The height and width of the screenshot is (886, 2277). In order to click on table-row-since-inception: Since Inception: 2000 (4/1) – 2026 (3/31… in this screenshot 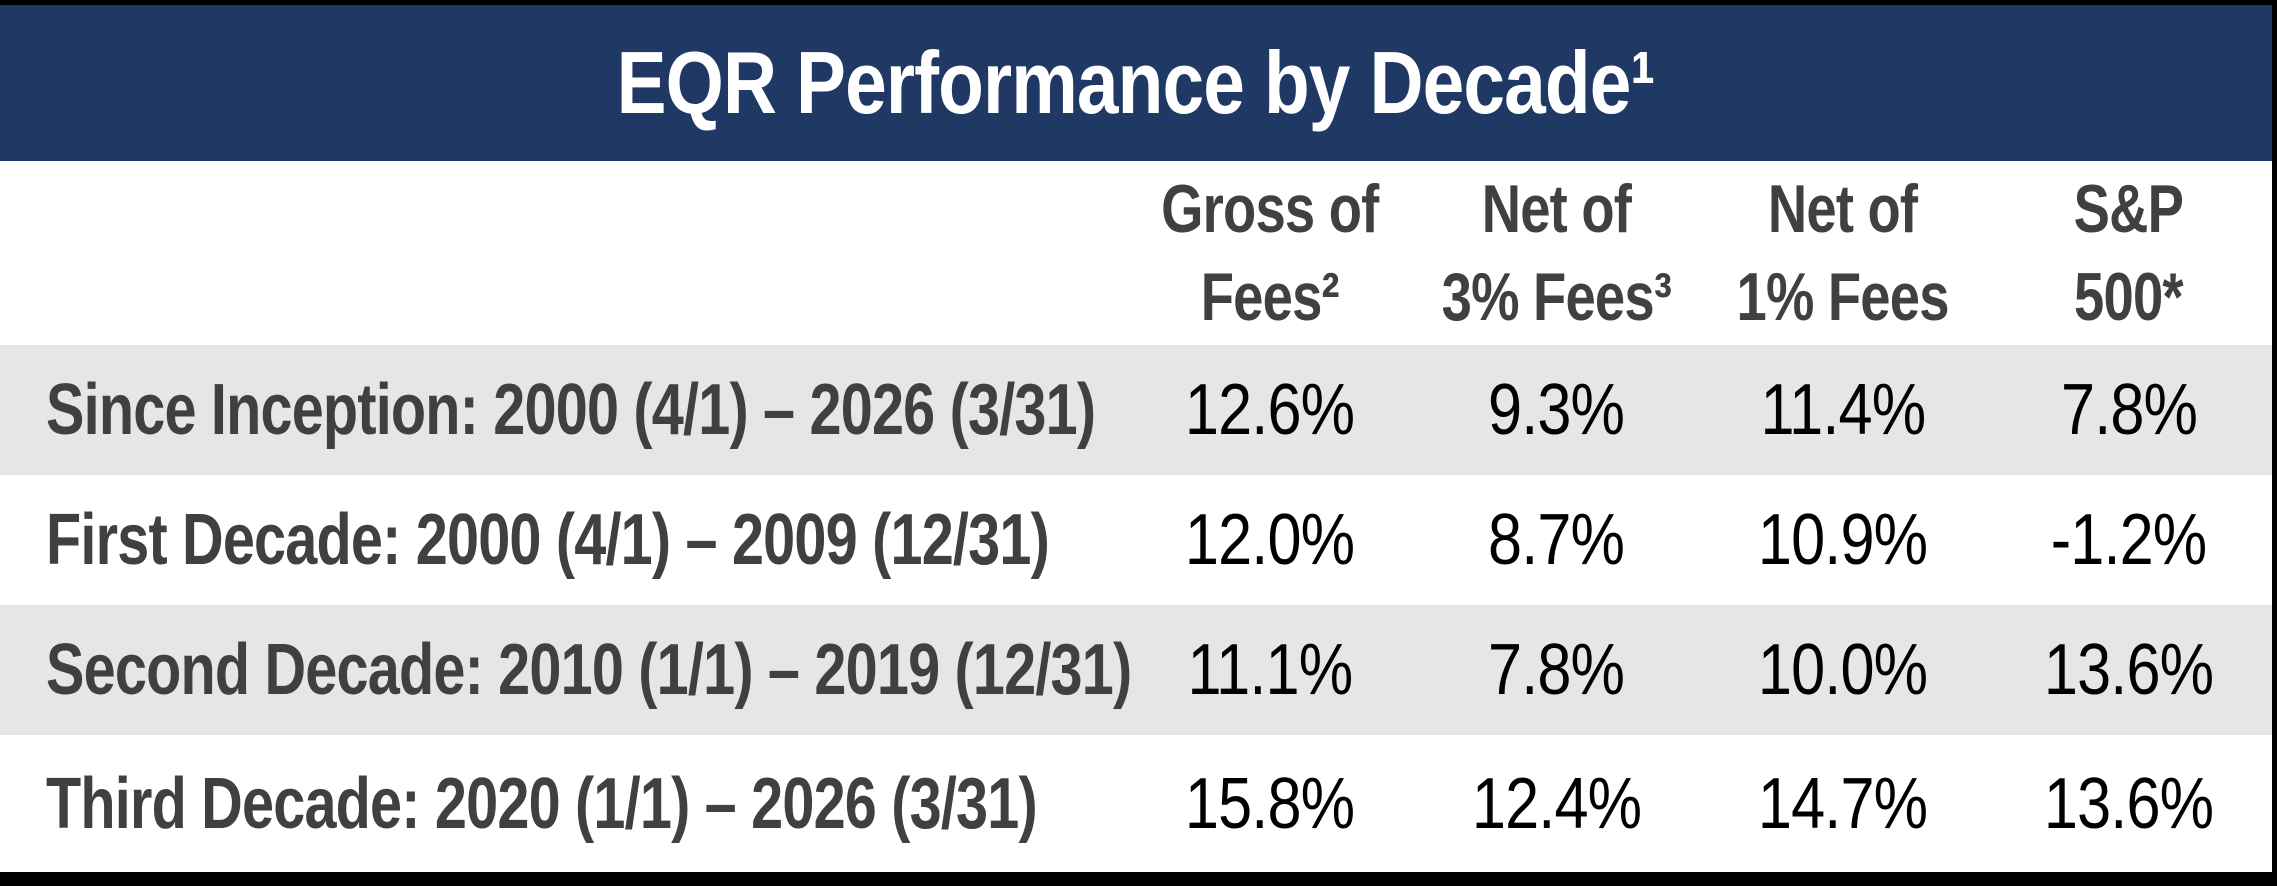, I will do `click(1136, 410)`.